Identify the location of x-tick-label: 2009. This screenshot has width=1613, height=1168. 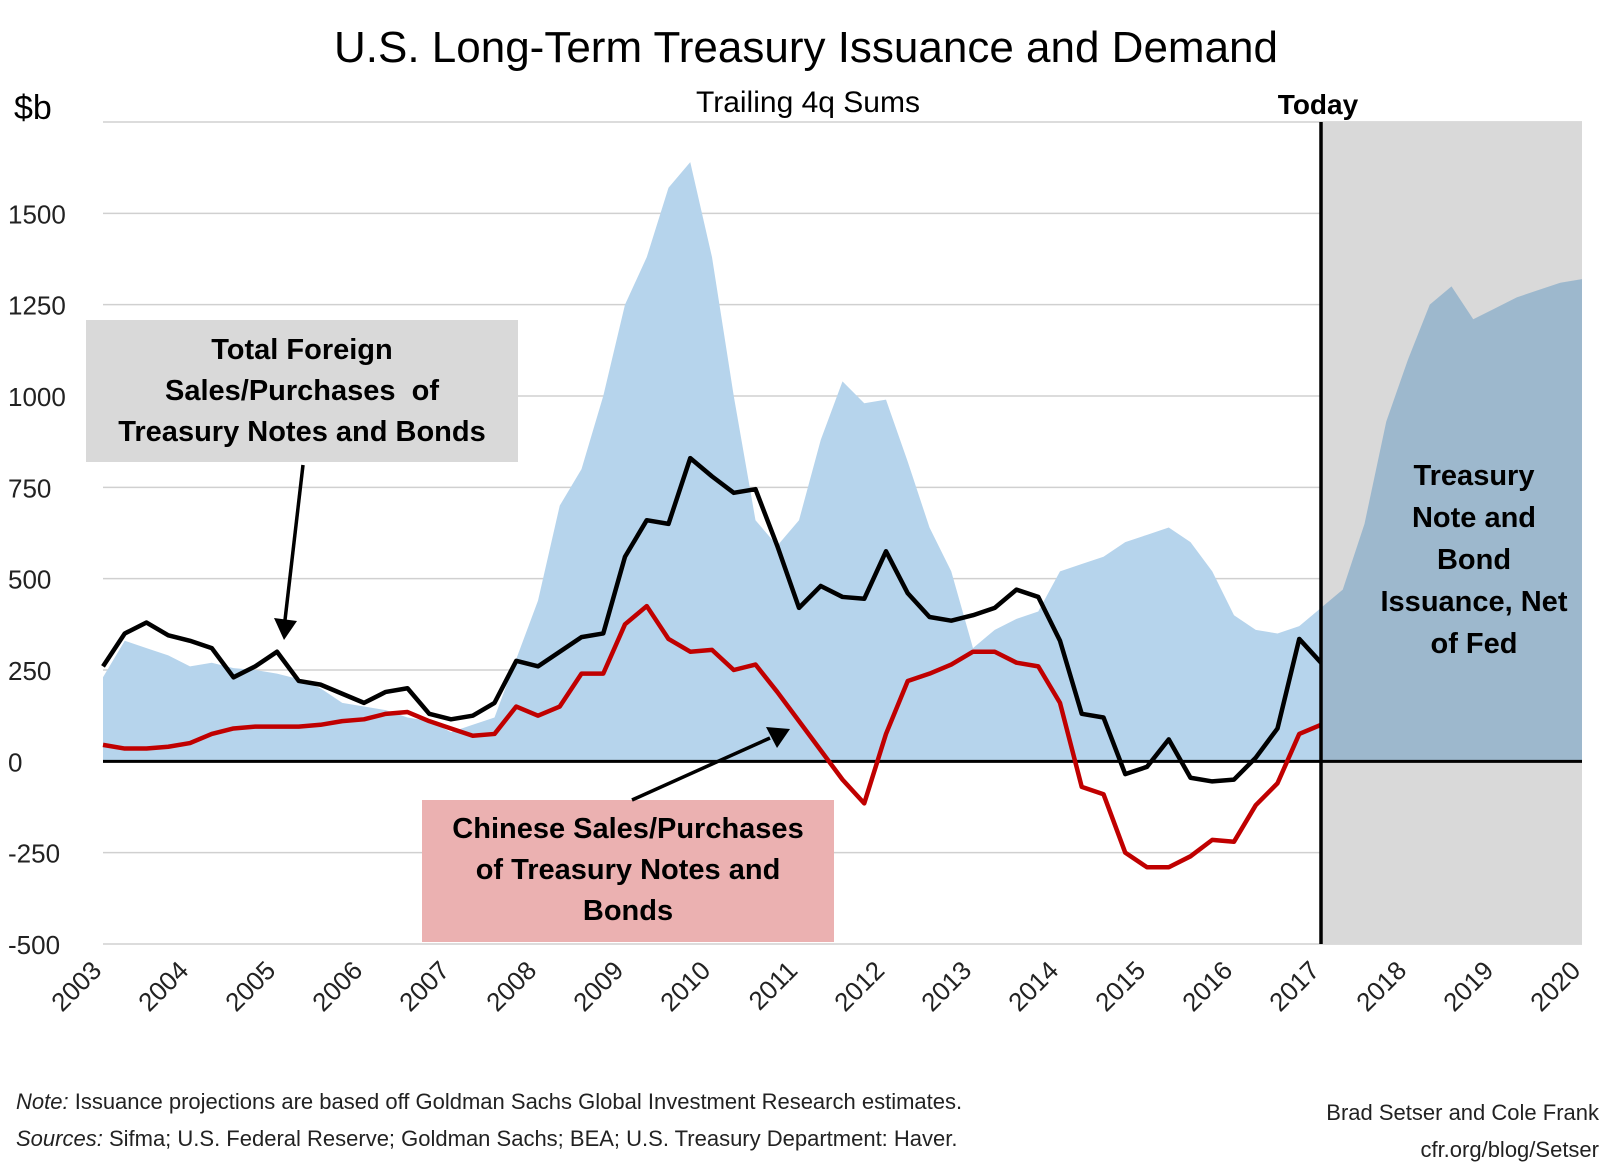
(598, 986).